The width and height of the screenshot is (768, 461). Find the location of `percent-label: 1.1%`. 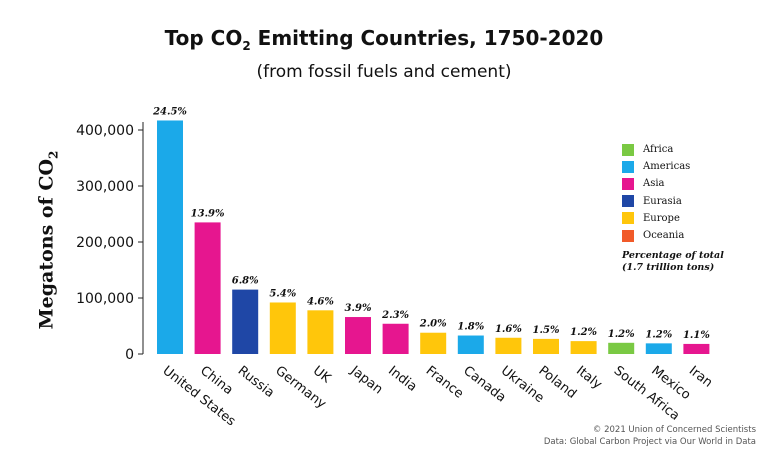

percent-label: 1.1% is located at coordinates (696, 335).